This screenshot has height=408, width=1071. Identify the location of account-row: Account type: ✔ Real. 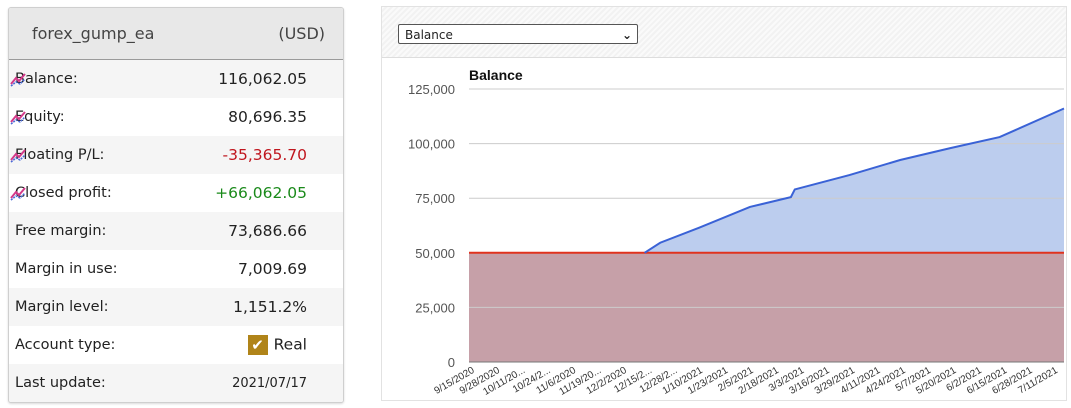
(176, 345).